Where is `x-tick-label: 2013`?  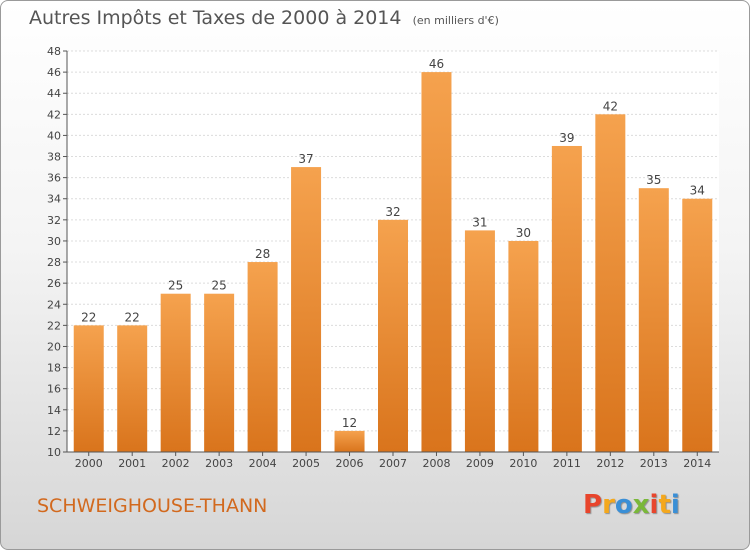
x-tick-label: 2013 is located at coordinates (654, 463).